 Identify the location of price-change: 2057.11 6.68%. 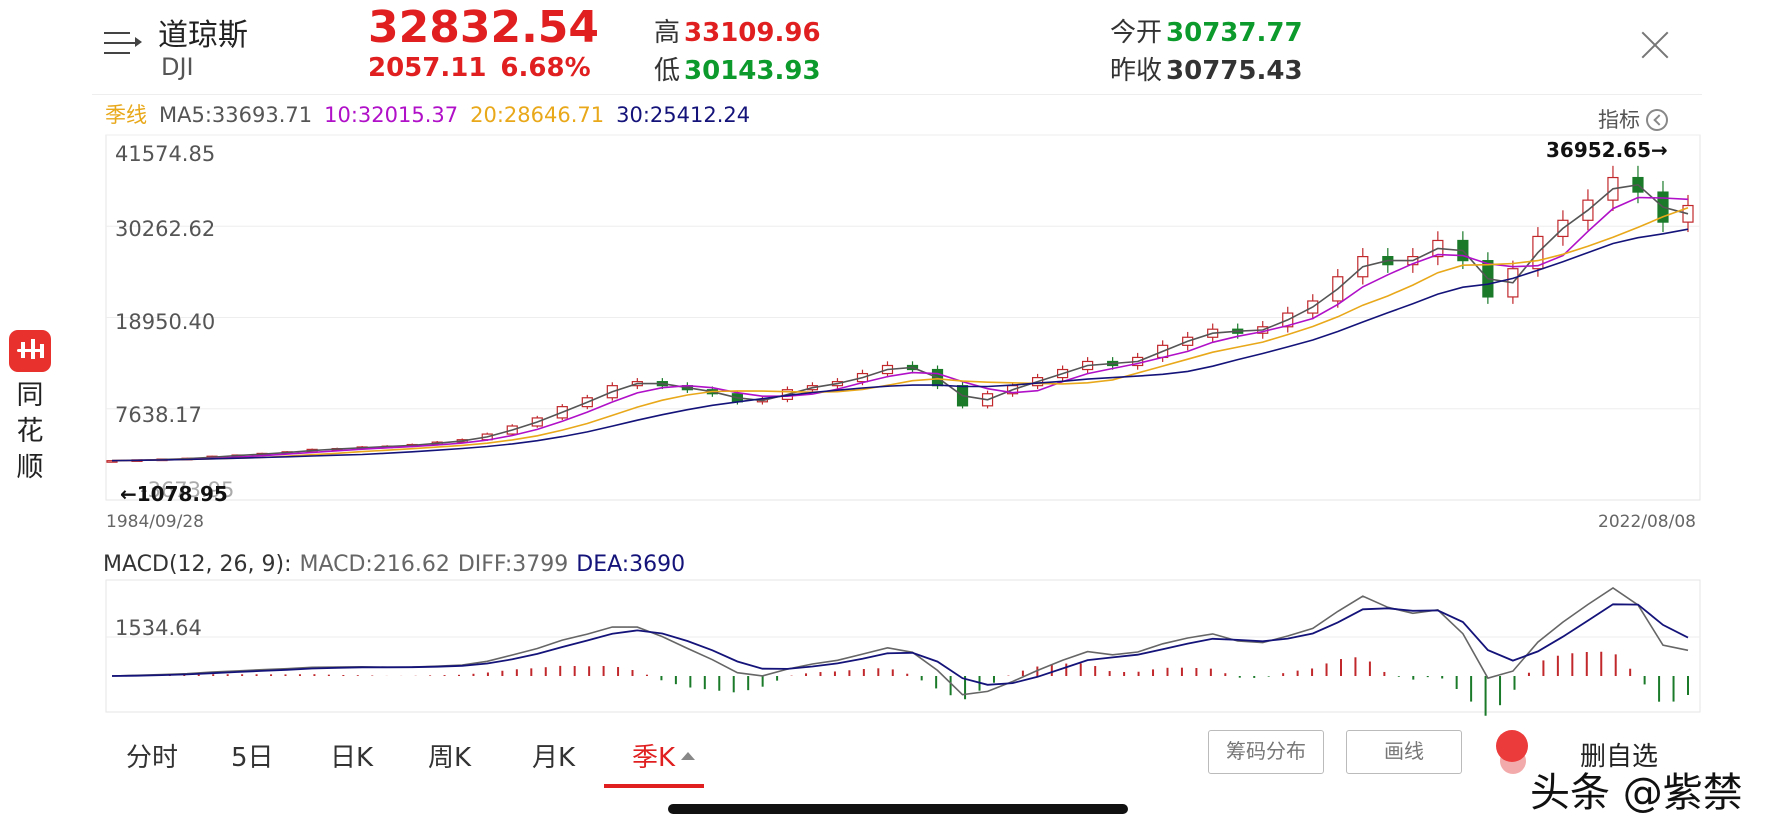
(486, 68).